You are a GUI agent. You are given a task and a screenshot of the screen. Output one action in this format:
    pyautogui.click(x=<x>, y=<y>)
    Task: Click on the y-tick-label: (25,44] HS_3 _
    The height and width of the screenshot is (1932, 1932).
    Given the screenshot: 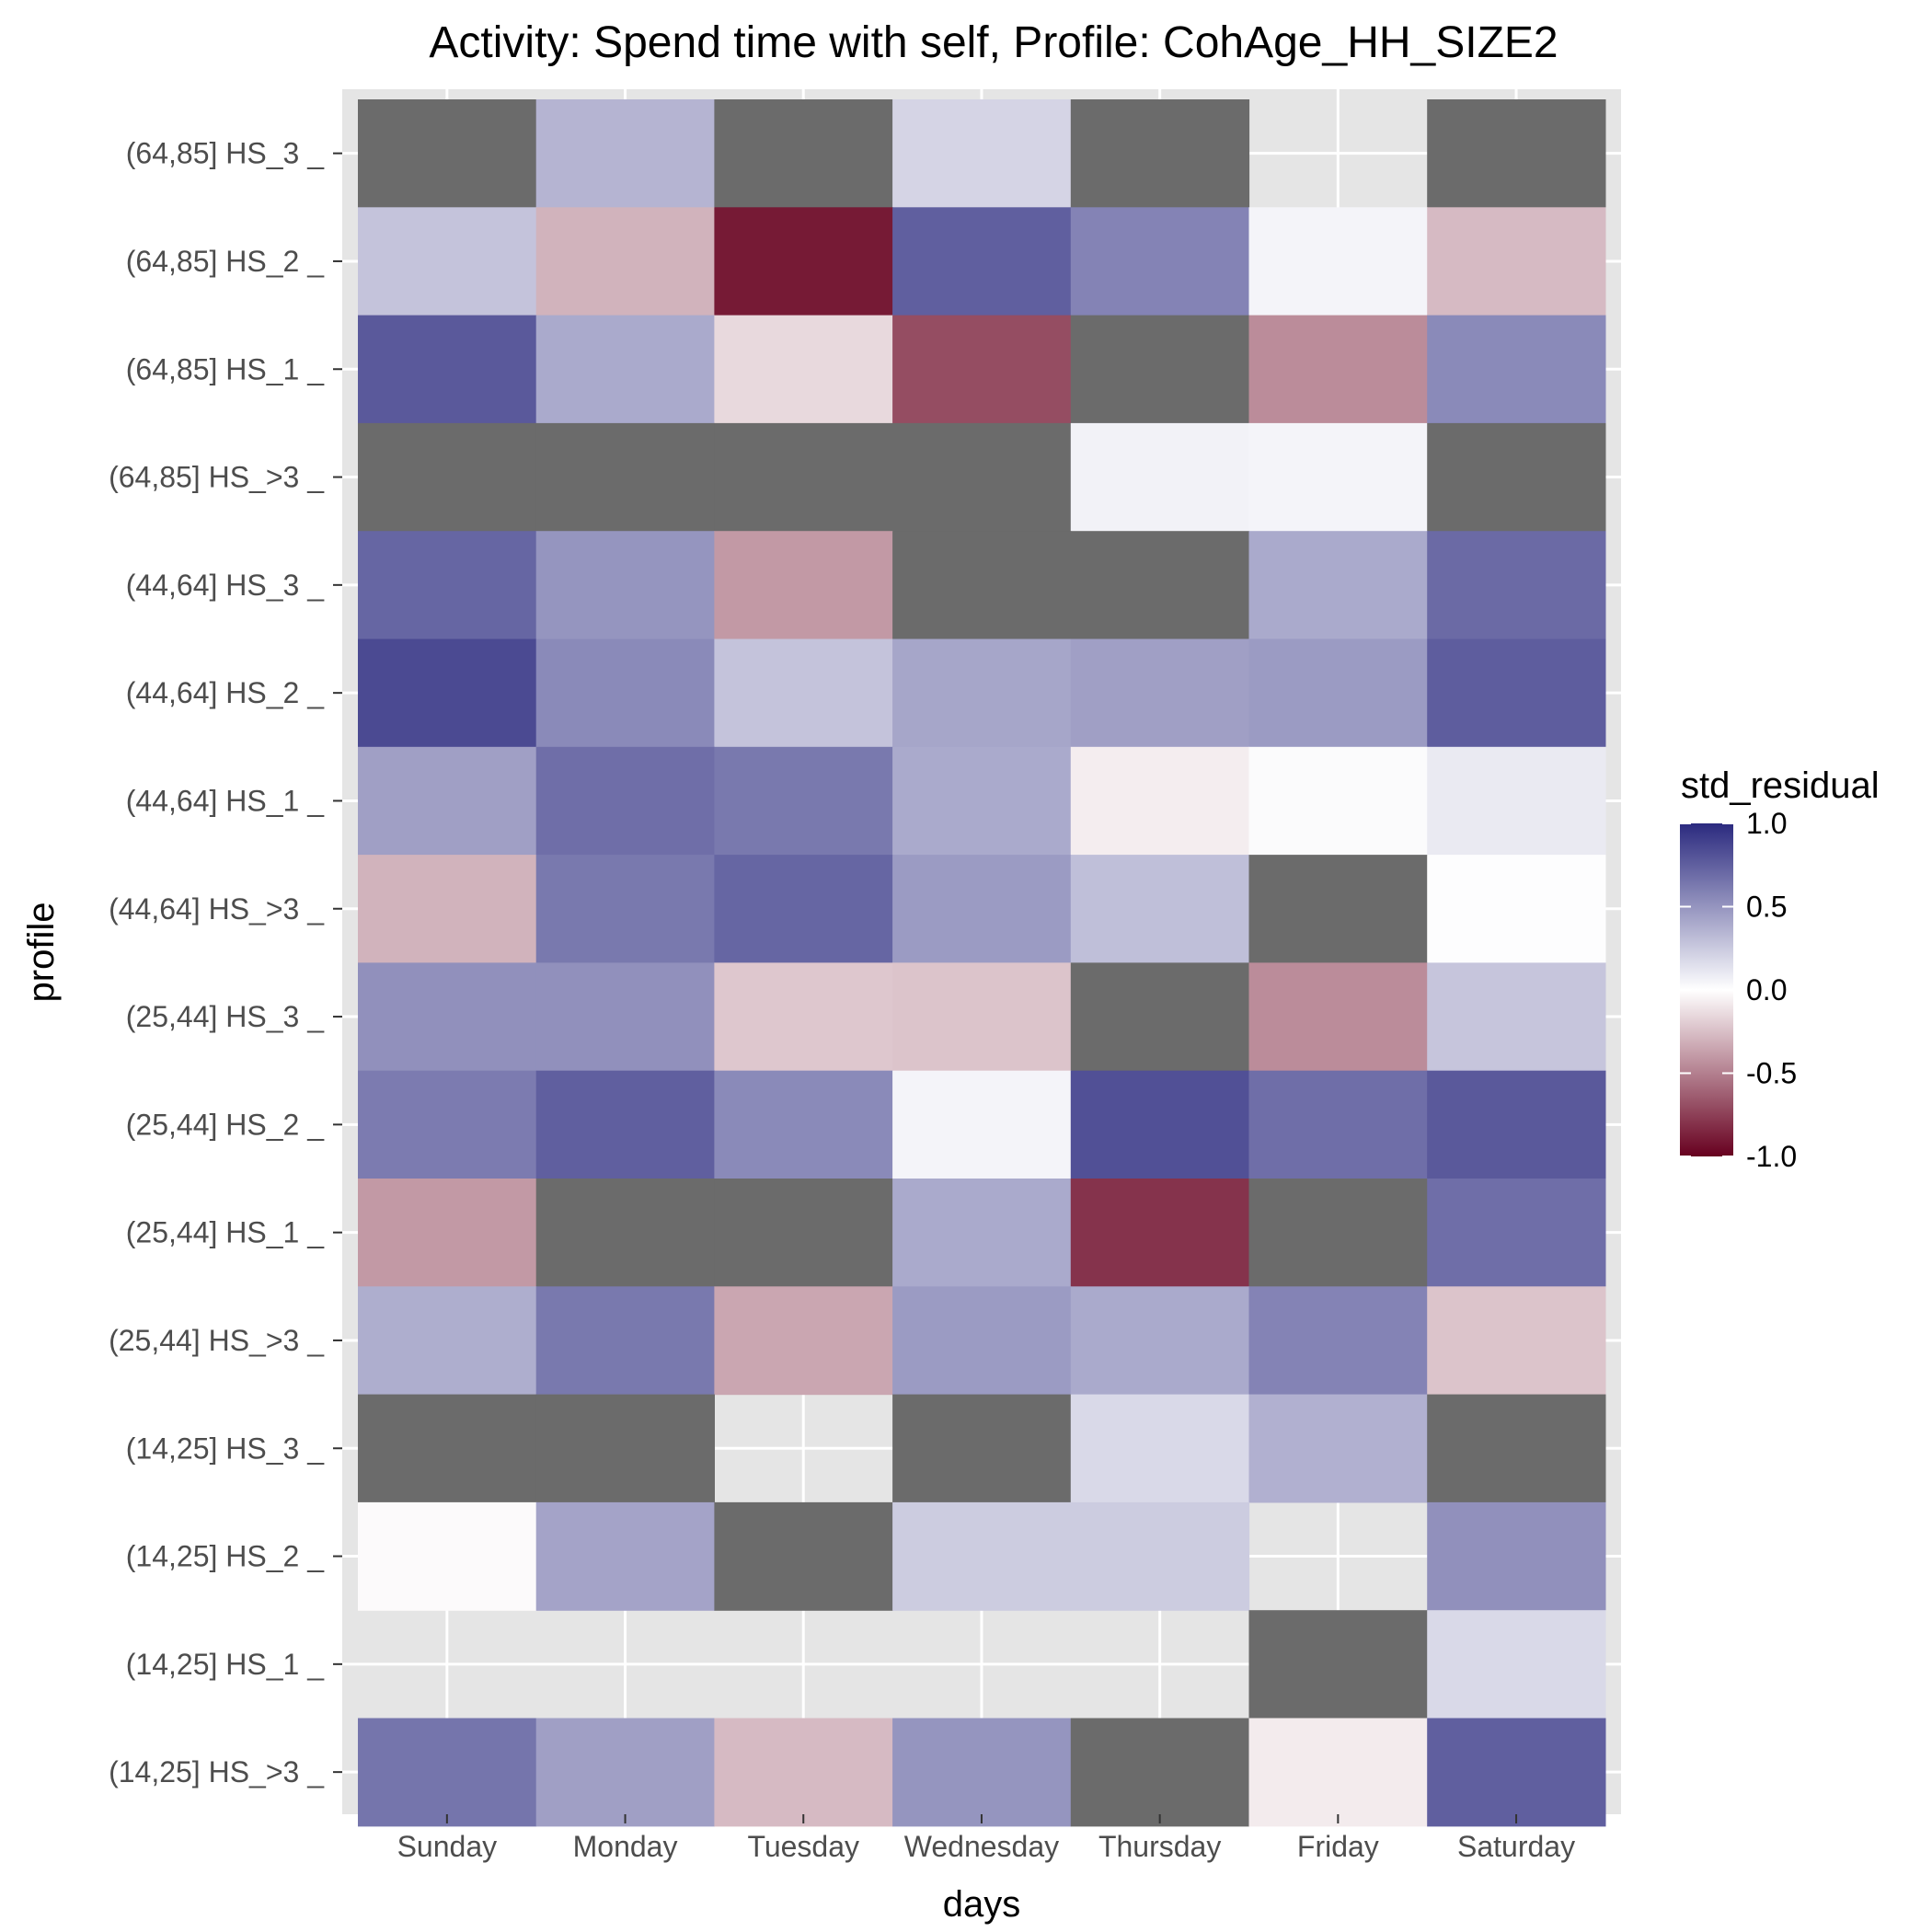 What is the action you would take?
    pyautogui.click(x=225, y=1016)
    